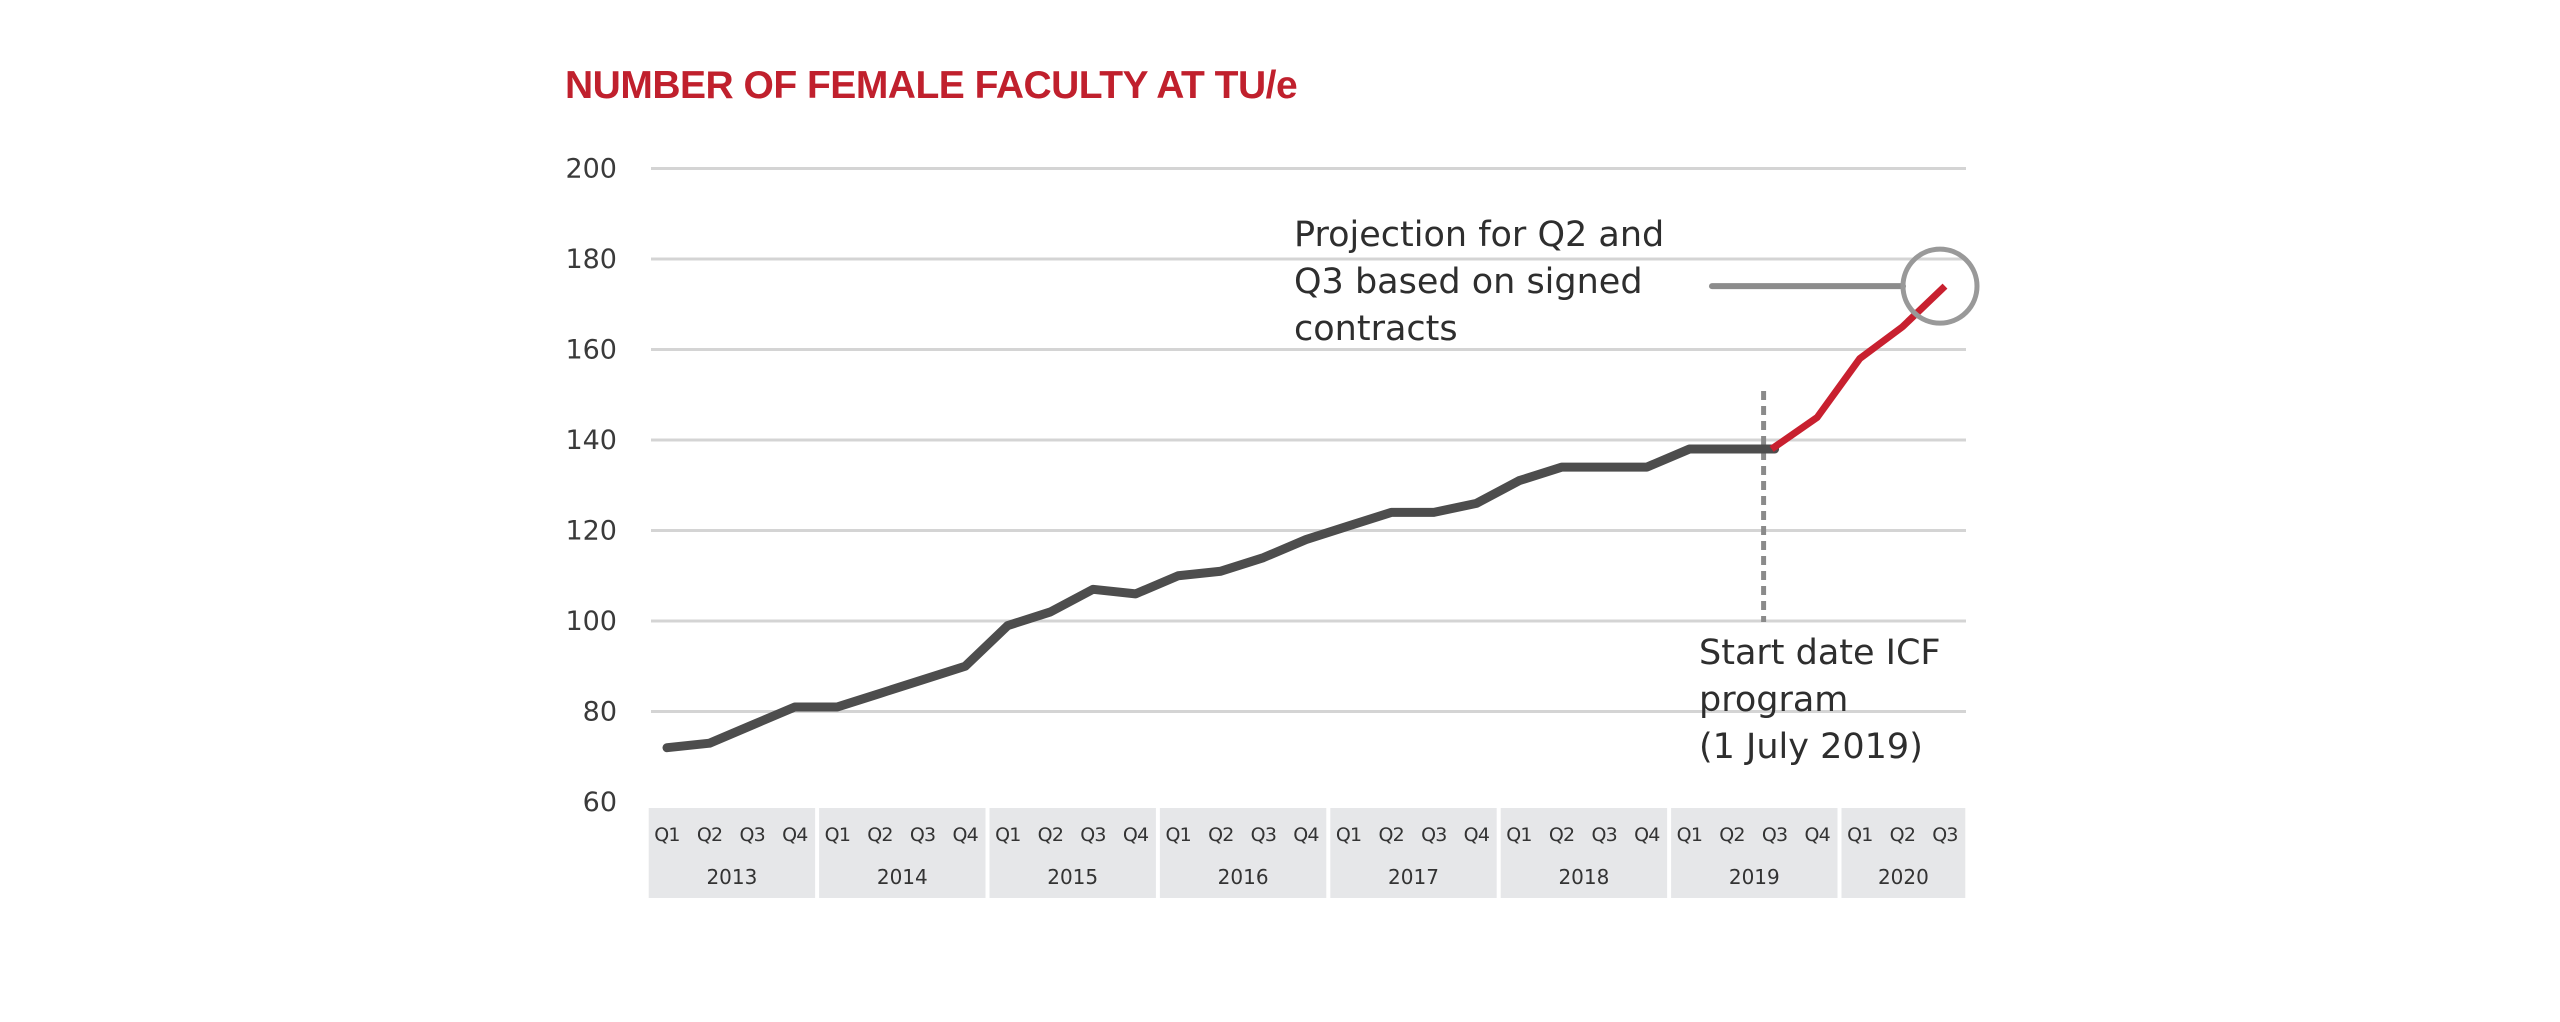 The width and height of the screenshot is (2560, 1022). Describe the element at coordinates (1243, 877) in the screenshot. I see `year-tick-label: 2016` at that location.